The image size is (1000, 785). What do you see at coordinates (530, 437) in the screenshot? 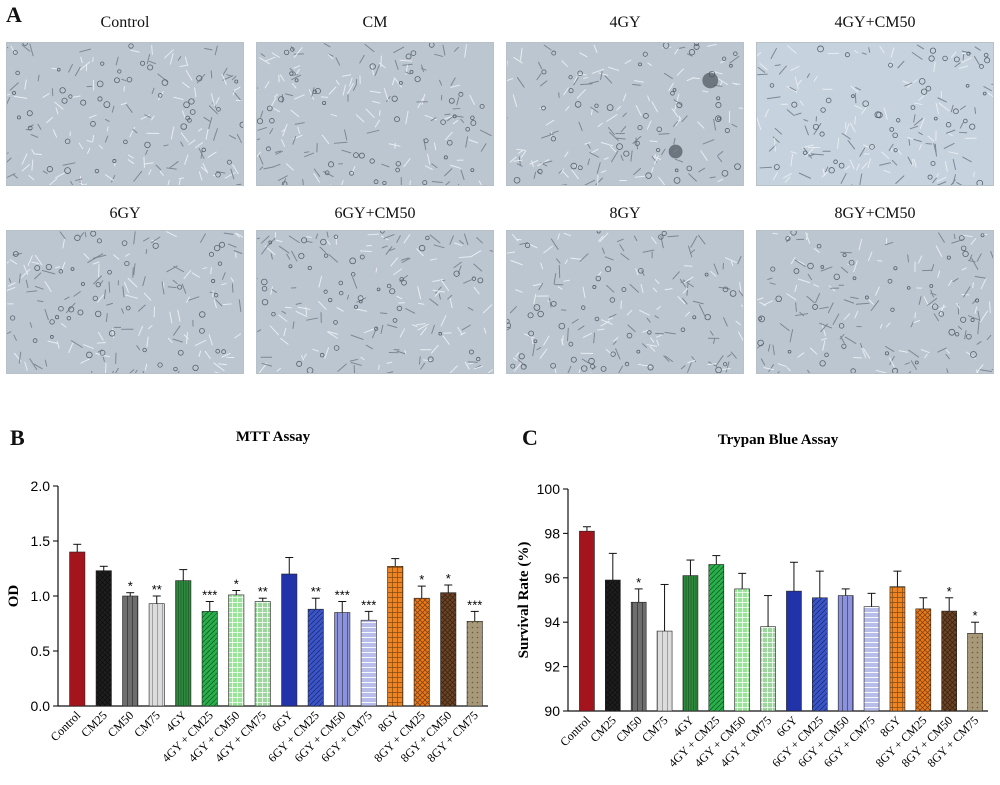
I see `panel-c-label: C` at bounding box center [530, 437].